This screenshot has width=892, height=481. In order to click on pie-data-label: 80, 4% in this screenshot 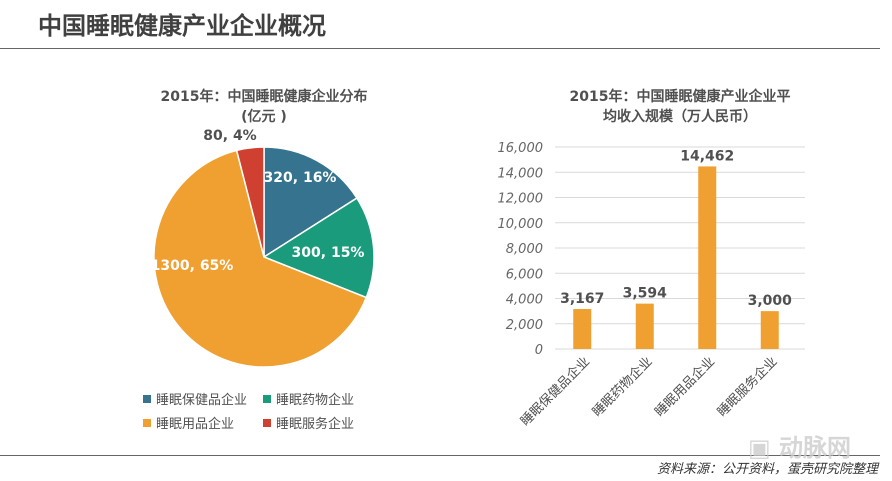, I will do `click(229, 136)`.